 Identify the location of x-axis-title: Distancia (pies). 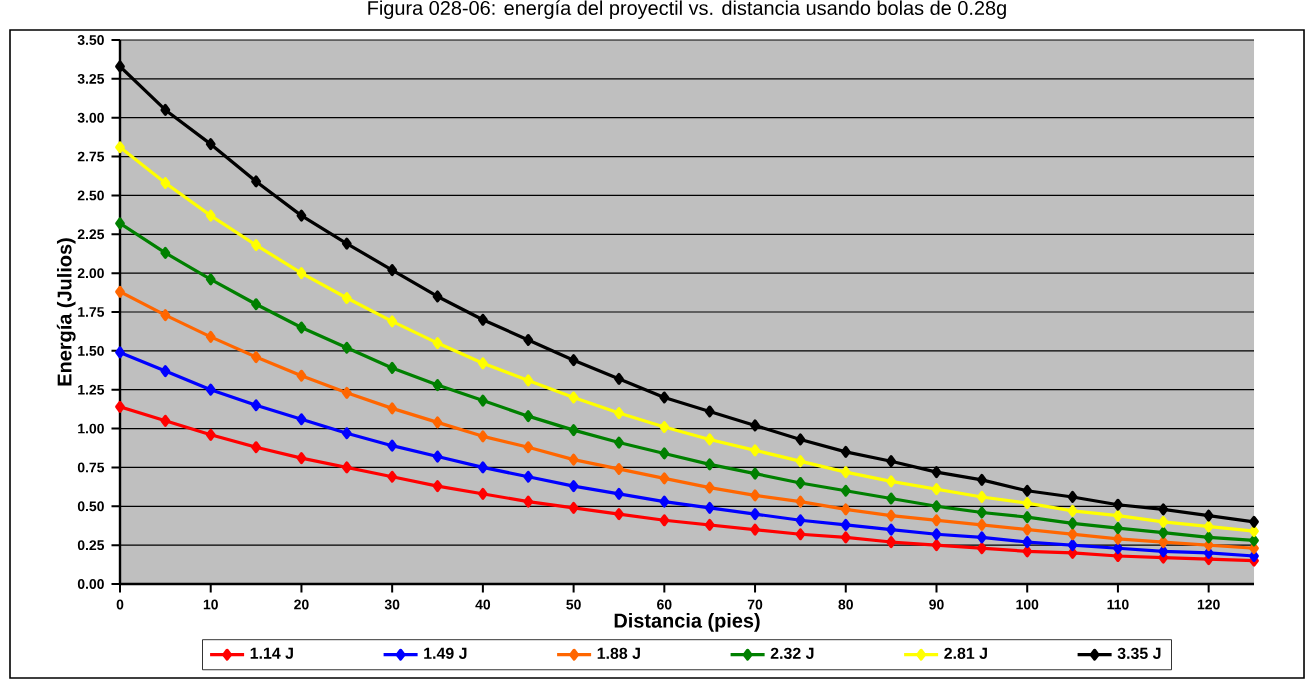
(687, 622).